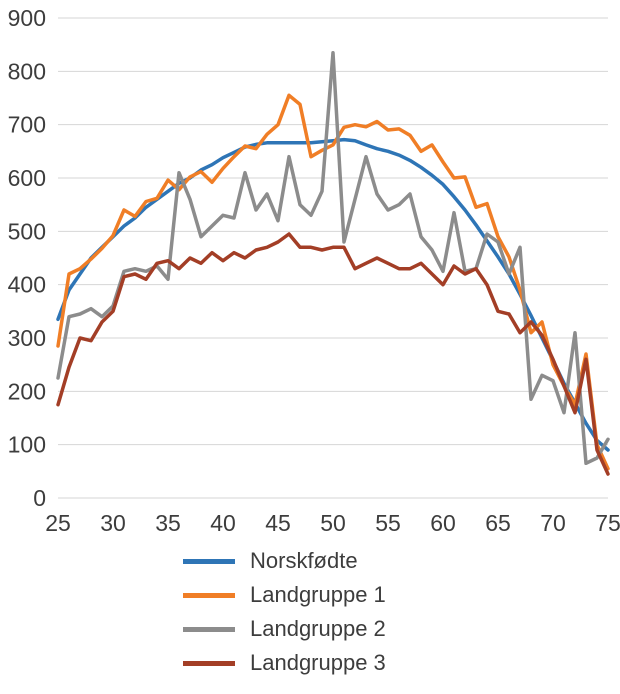 This screenshot has width=620, height=694. What do you see at coordinates (27, 285) in the screenshot?
I see `y-tick-label: 400` at bounding box center [27, 285].